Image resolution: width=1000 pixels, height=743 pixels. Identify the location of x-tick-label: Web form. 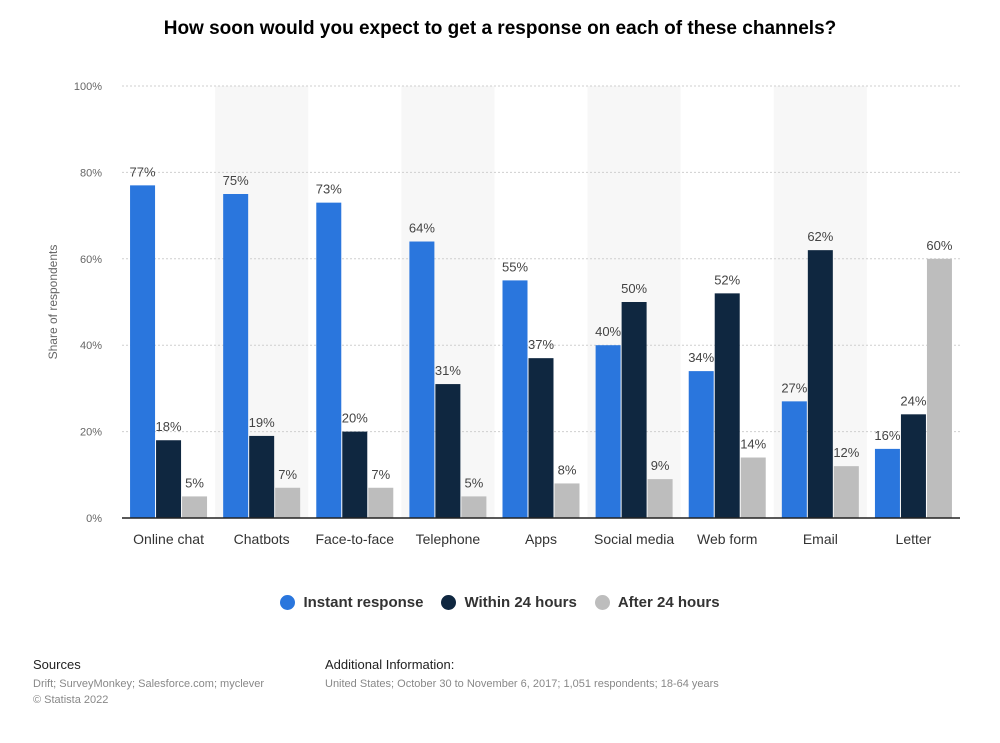
(727, 539).